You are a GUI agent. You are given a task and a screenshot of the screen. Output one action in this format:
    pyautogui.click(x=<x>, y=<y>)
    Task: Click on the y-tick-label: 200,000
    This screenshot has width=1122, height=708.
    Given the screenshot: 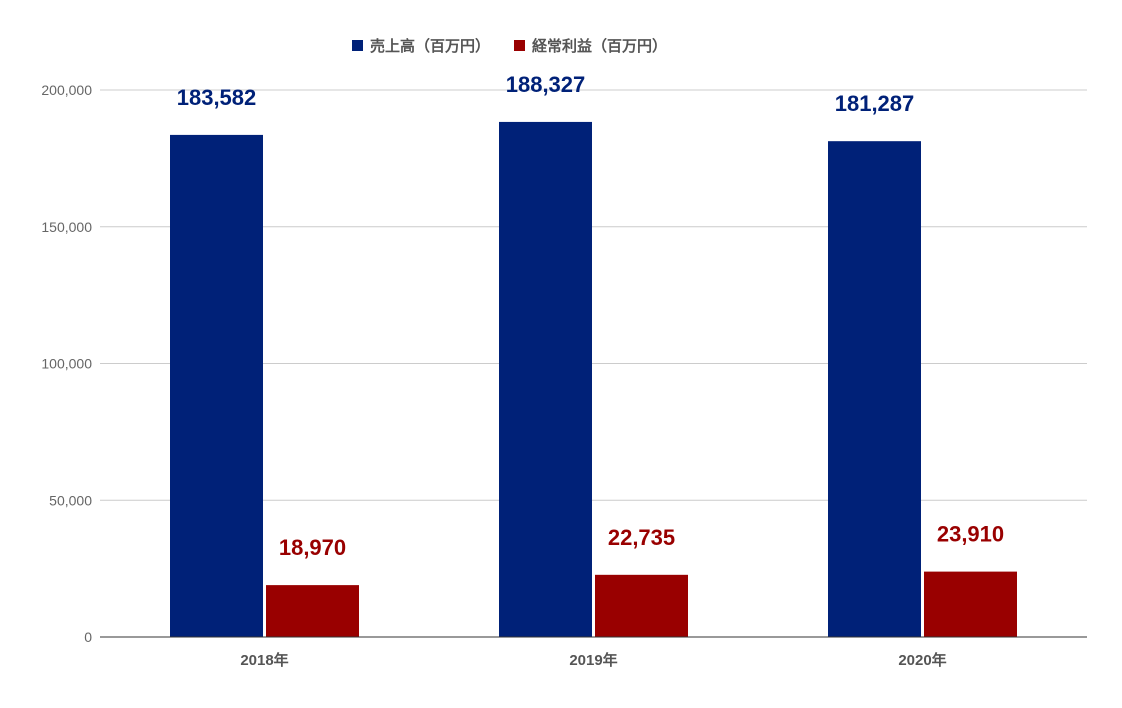 What is the action you would take?
    pyautogui.click(x=66, y=90)
    